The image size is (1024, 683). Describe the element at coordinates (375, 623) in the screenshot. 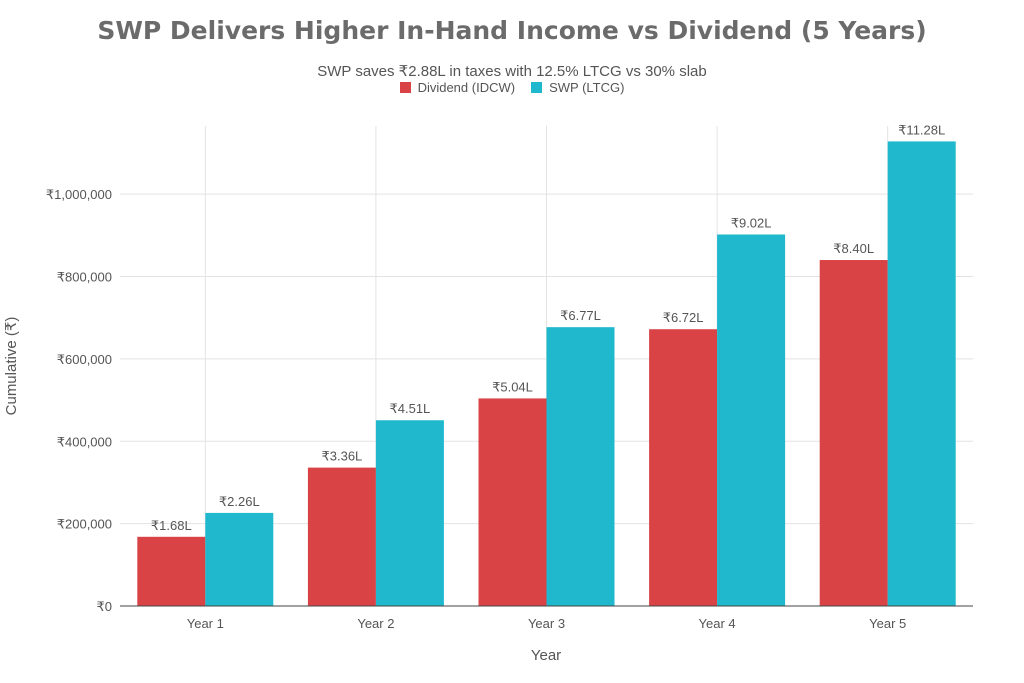

I see `x-tick-label: Year 2` at that location.